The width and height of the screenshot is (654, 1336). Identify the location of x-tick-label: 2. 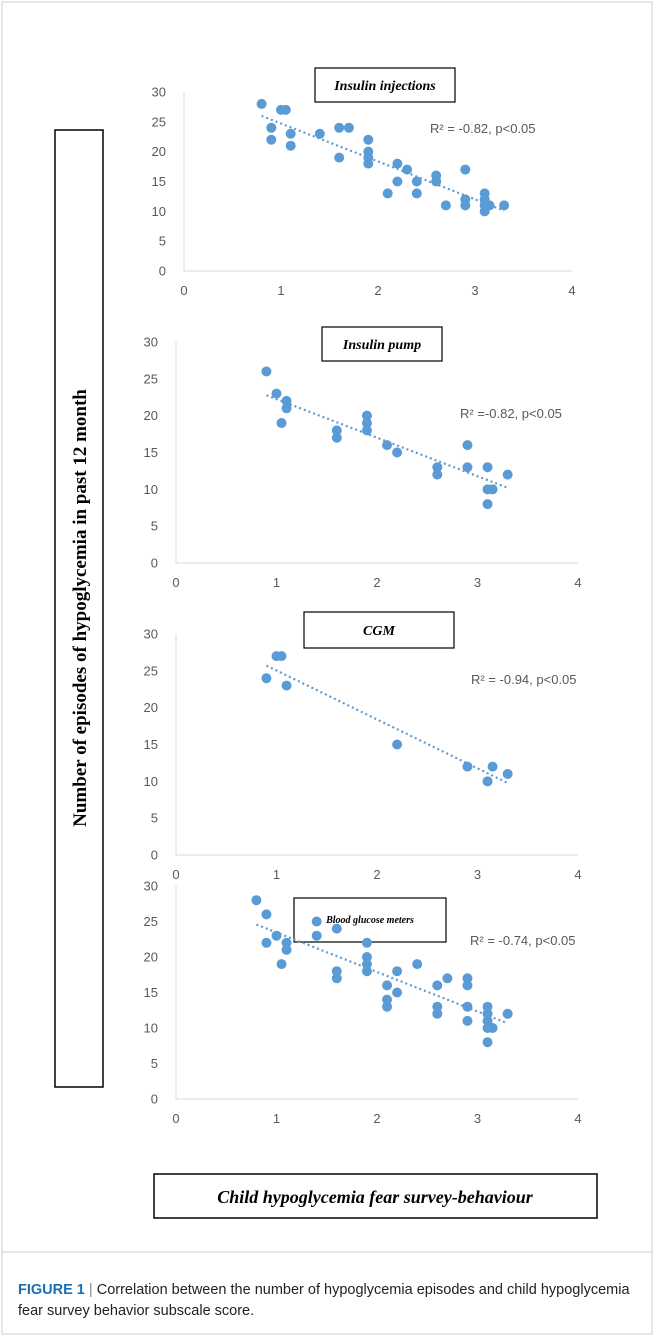
(377, 290).